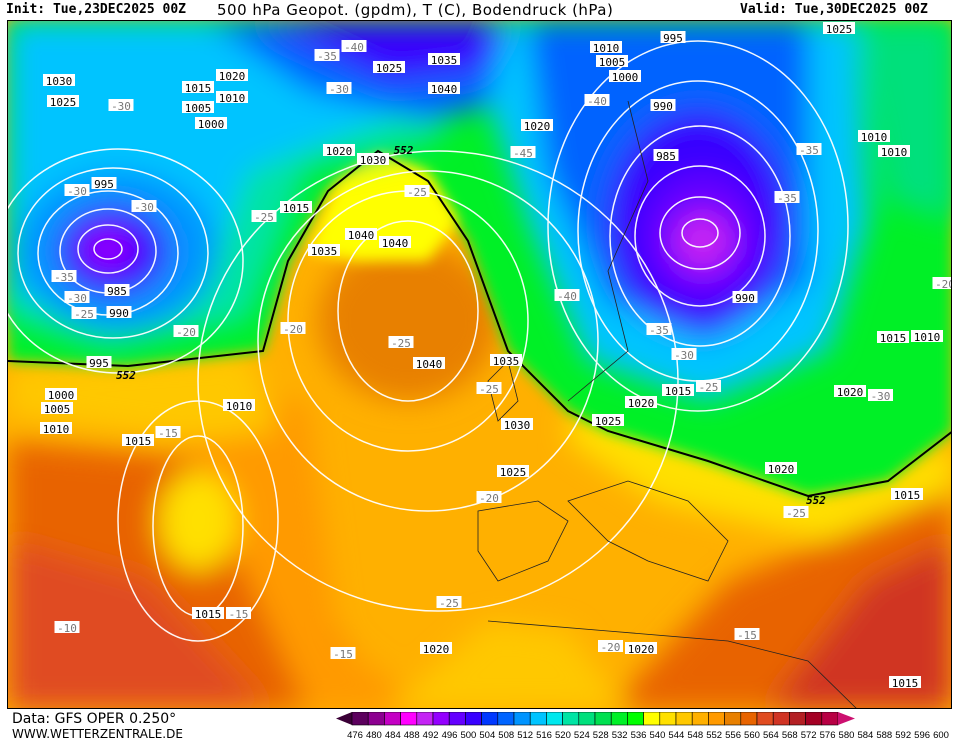  What do you see at coordinates (733, 735) in the screenshot?
I see `colorbar-tick-label: 556` at bounding box center [733, 735].